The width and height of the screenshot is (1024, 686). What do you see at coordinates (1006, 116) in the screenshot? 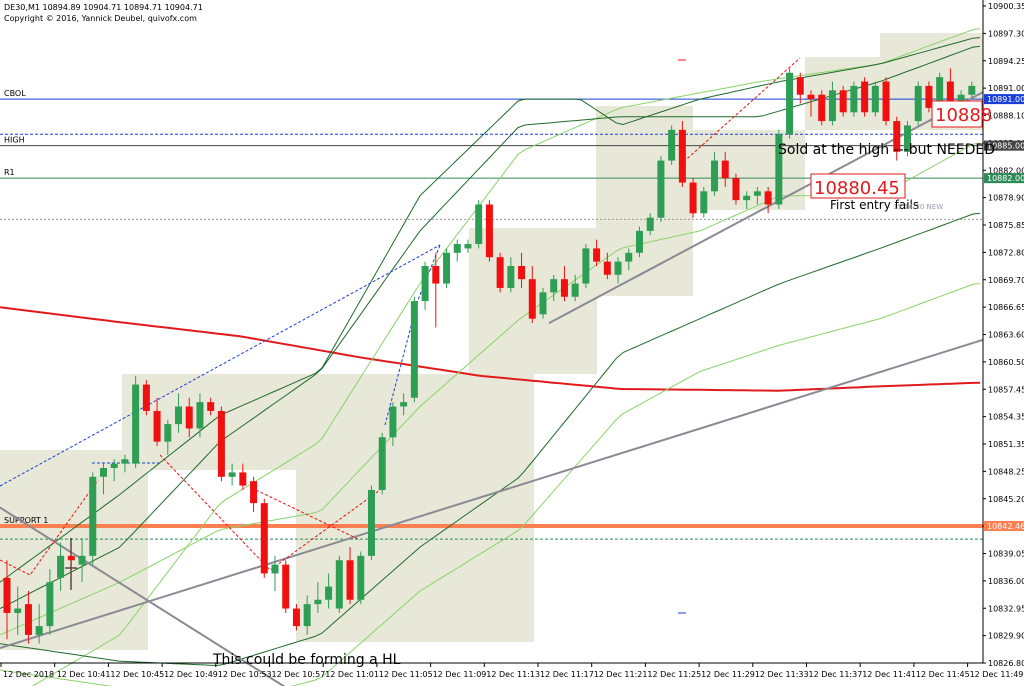
I see `y-tick-label: 10888.10` at bounding box center [1006, 116].